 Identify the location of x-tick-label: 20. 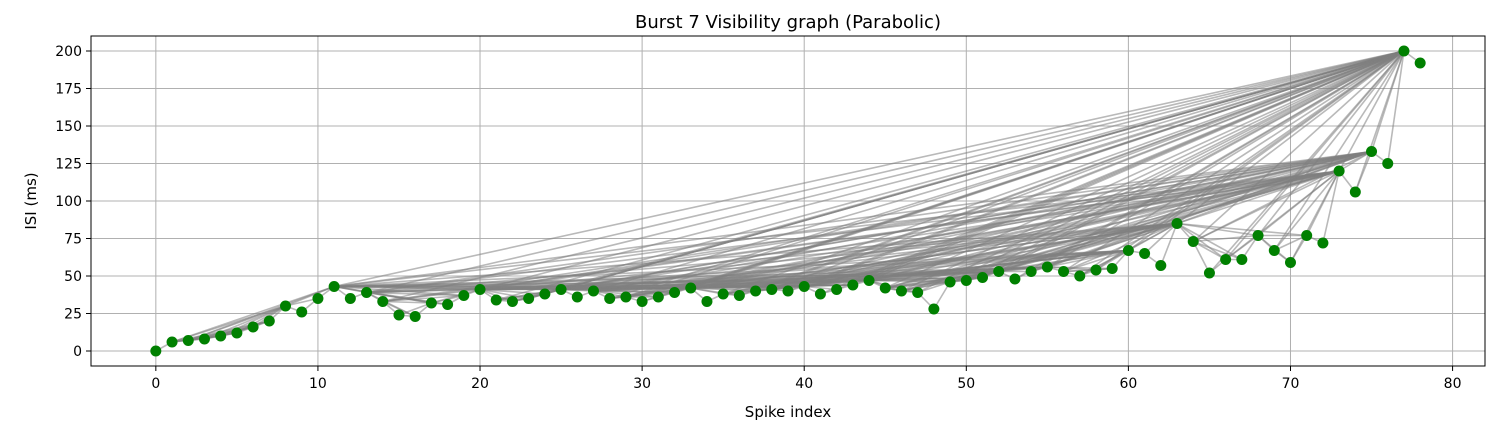
(480, 384).